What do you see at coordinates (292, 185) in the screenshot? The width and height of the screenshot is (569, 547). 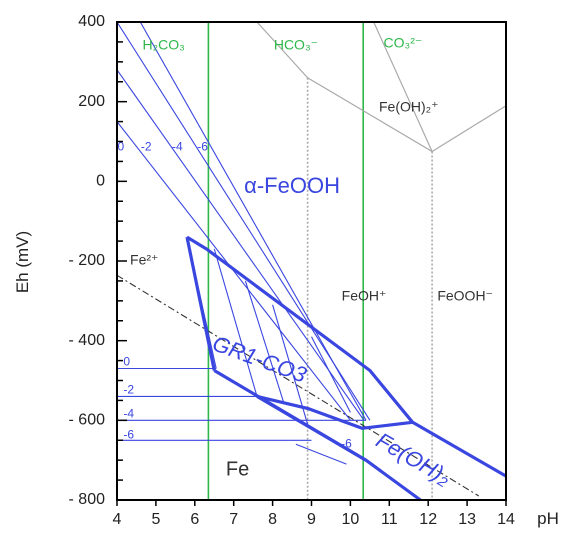 I see `annotation-label: α-FeOOH` at bounding box center [292, 185].